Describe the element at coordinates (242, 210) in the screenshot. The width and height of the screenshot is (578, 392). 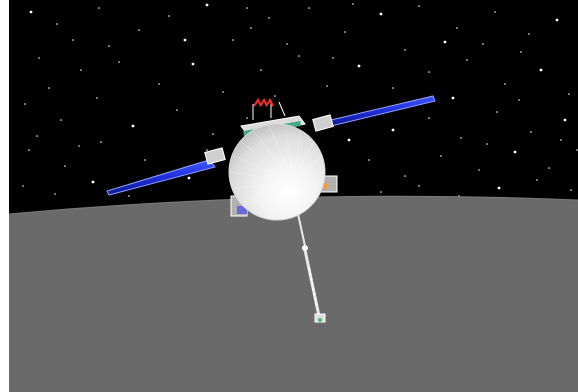
I see `lower-left-panel` at that location.